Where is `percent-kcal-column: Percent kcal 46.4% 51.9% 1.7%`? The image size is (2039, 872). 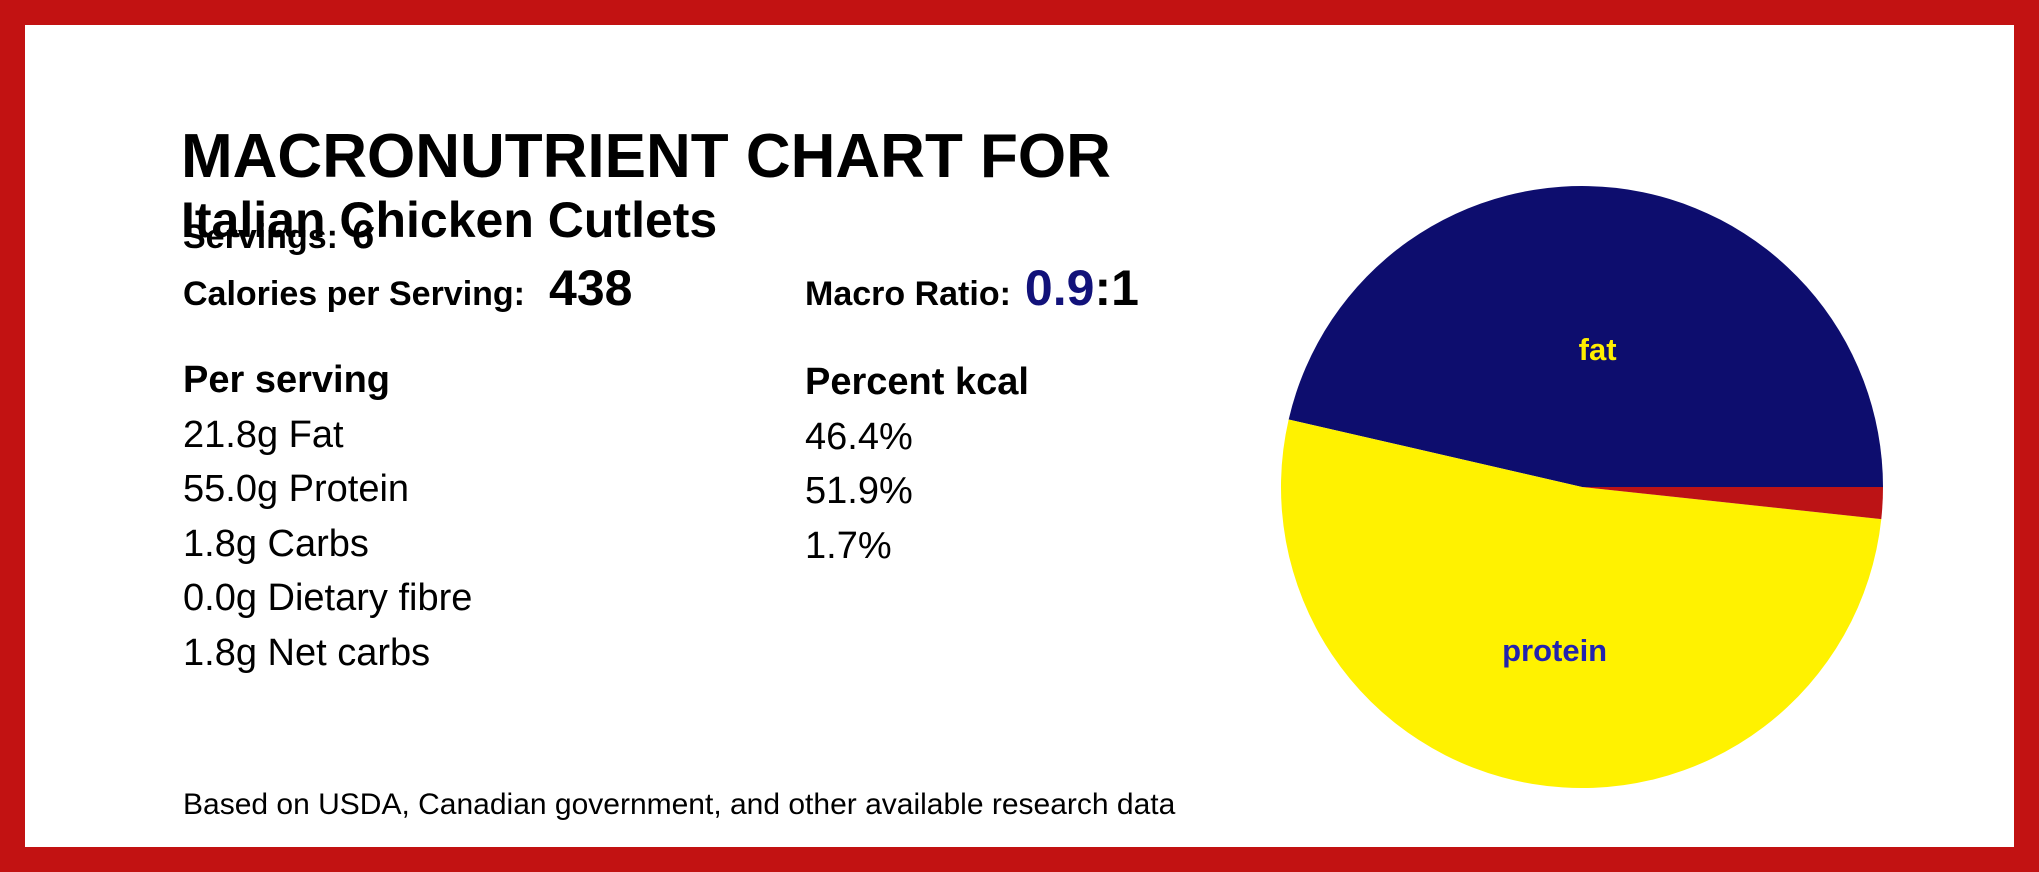 percent-kcal-column: Percent kcal 46.4% 51.9% 1.7% is located at coordinates (917, 464).